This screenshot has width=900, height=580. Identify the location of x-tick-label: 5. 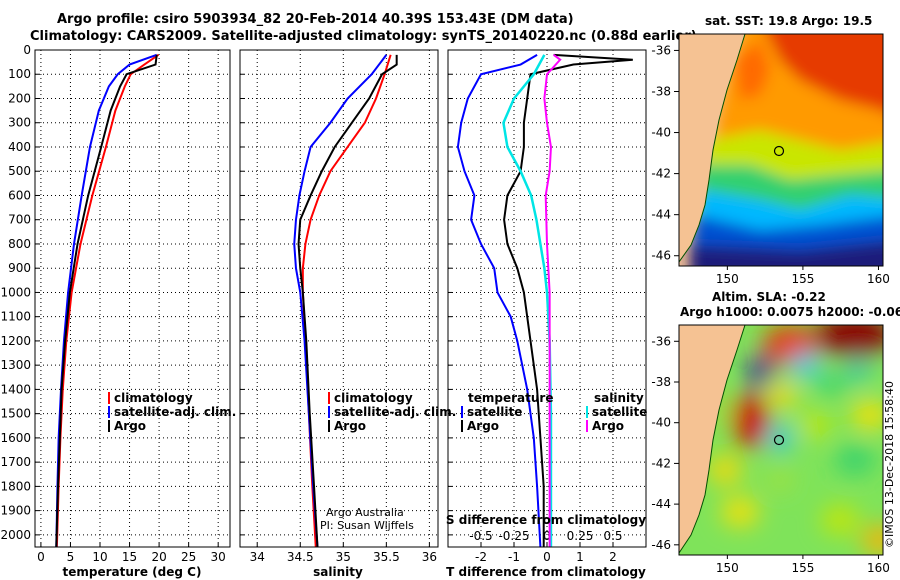
(71, 557).